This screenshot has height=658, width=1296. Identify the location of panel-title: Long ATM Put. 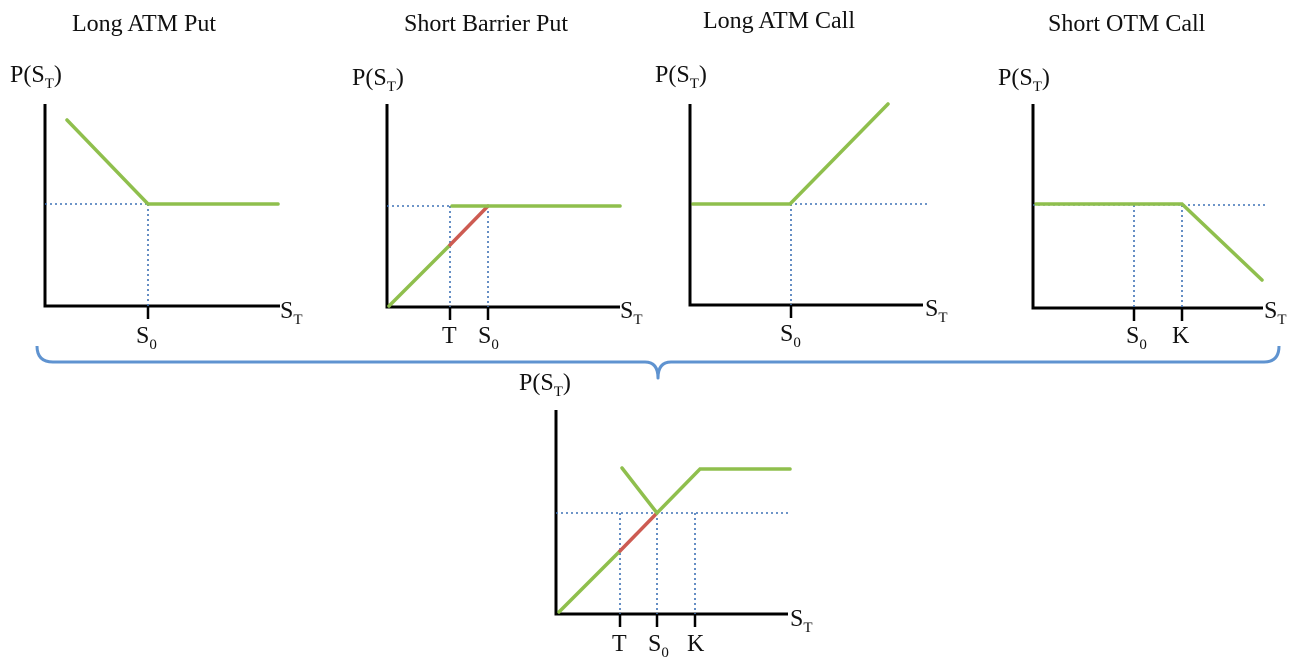
(144, 24).